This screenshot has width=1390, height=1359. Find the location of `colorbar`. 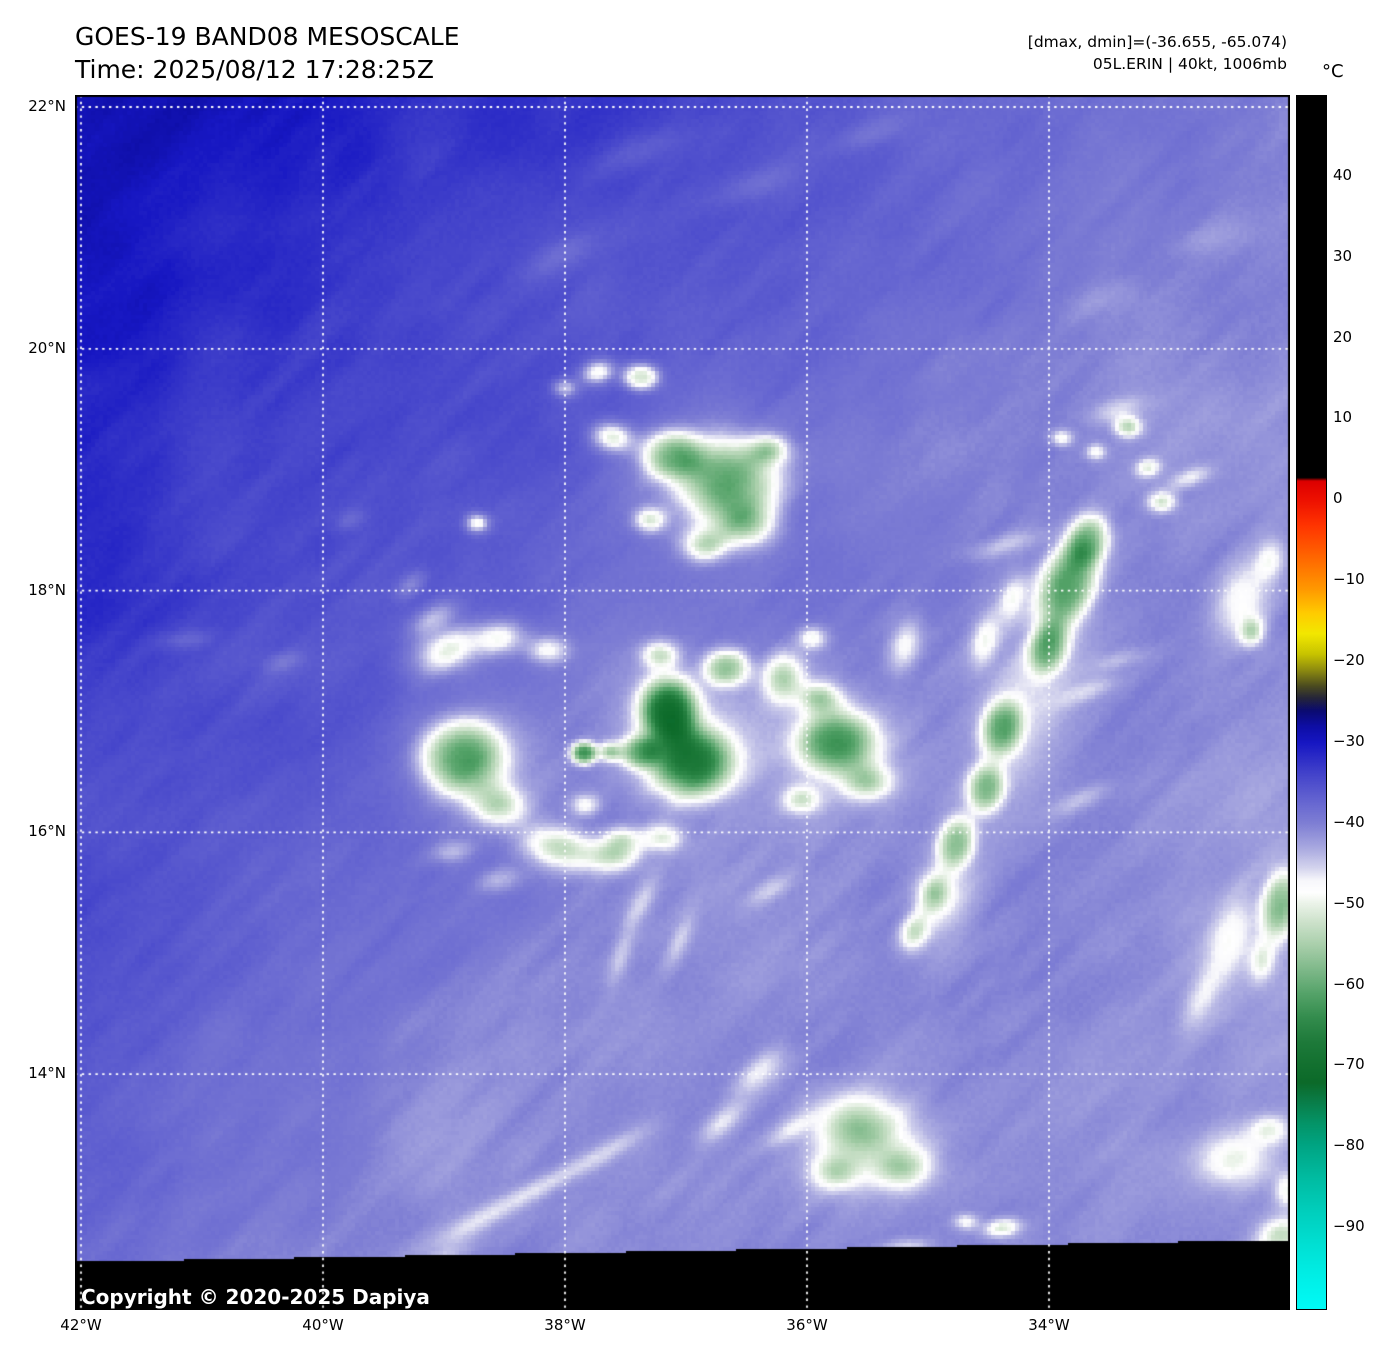

colorbar is located at coordinates (1311, 702).